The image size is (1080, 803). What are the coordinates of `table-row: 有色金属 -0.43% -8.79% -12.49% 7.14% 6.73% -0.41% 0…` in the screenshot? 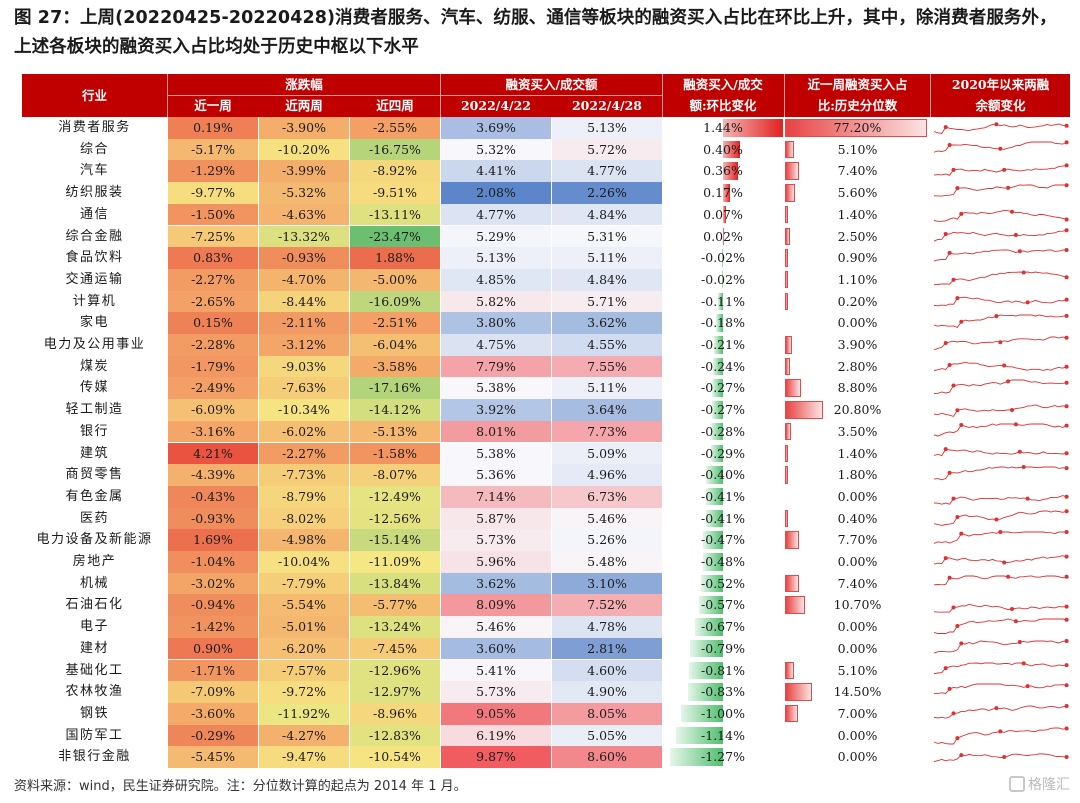 It's located at (546, 496).